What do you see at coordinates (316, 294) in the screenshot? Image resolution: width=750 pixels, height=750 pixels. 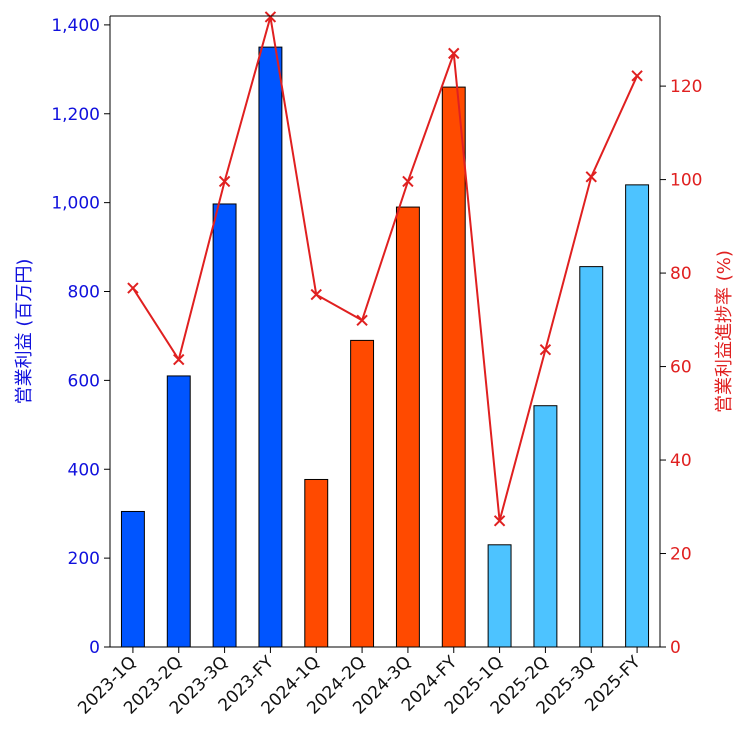 I see `line-point-2024-1Q` at bounding box center [316, 294].